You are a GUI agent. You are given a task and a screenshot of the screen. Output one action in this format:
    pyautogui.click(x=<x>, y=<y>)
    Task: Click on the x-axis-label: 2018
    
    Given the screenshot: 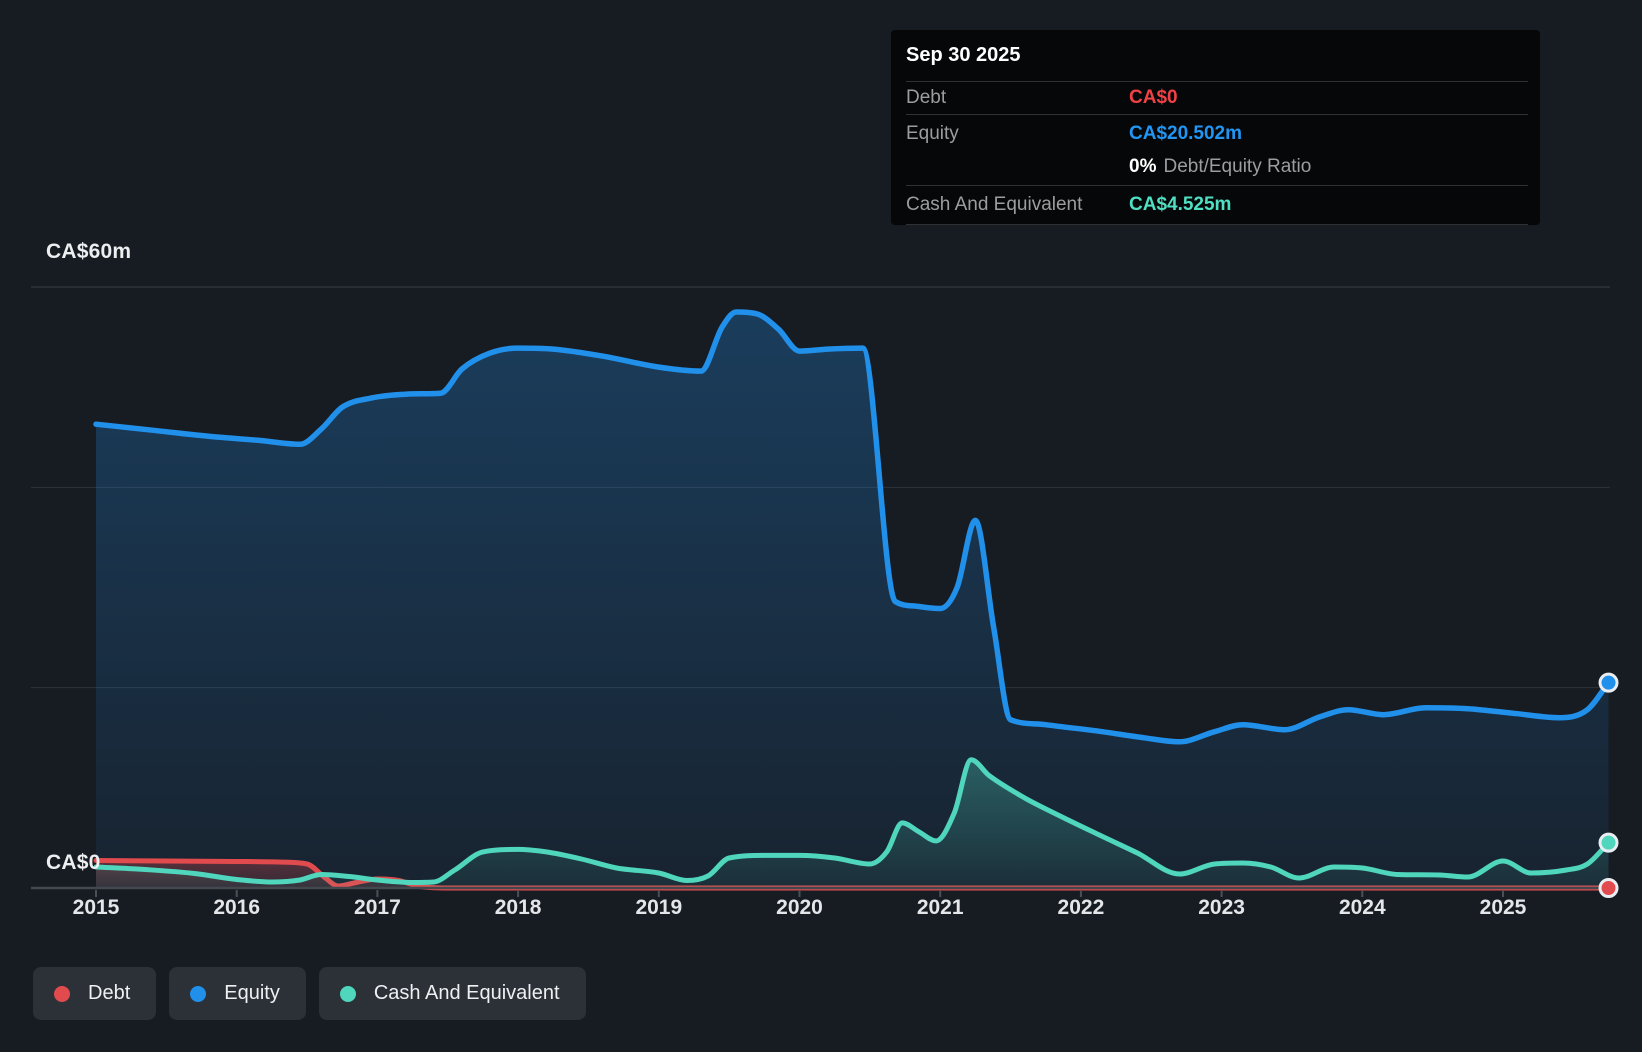 What is the action you would take?
    pyautogui.click(x=518, y=907)
    